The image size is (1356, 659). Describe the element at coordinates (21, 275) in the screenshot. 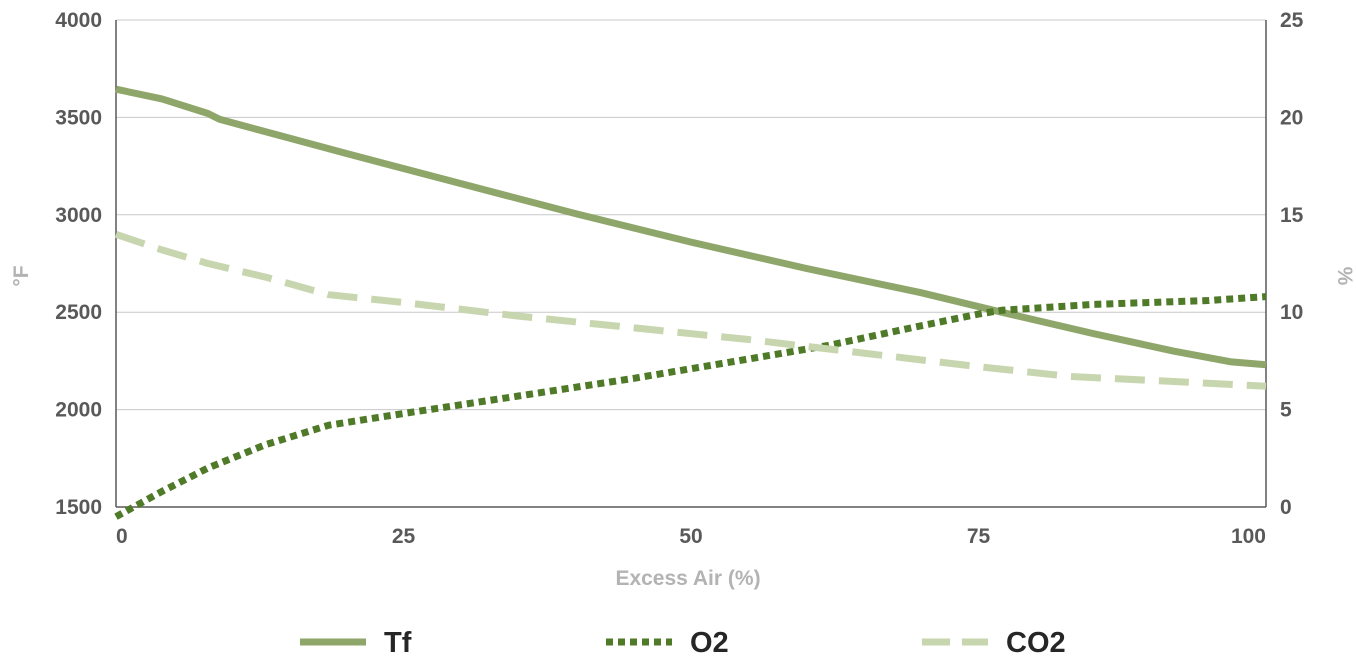

I see `left-axis-title: °F` at that location.